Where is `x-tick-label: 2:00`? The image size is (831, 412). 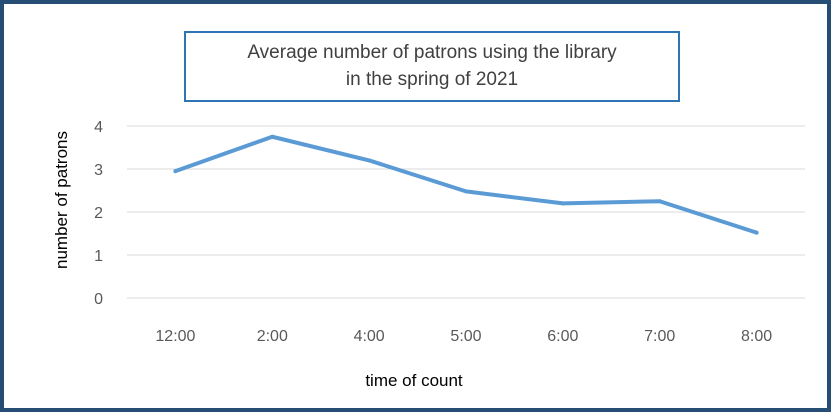
x-tick-label: 2:00 is located at coordinates (272, 336).